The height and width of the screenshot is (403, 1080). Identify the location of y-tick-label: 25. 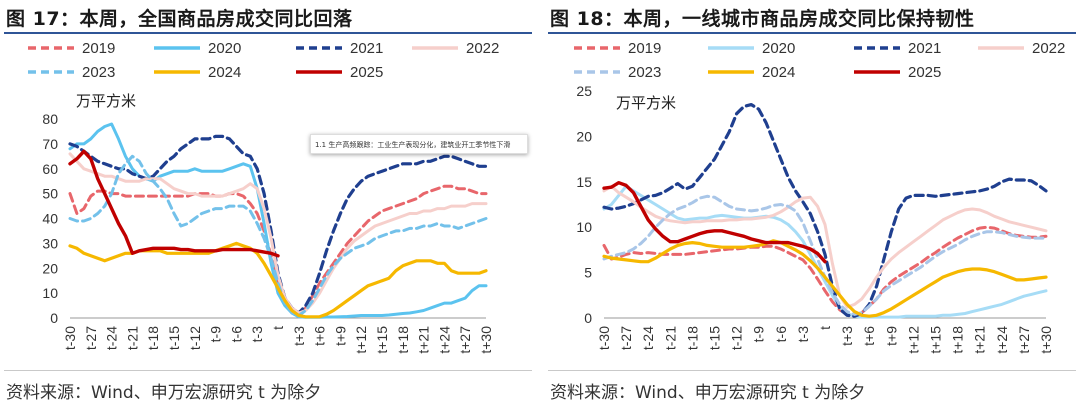
(584, 91).